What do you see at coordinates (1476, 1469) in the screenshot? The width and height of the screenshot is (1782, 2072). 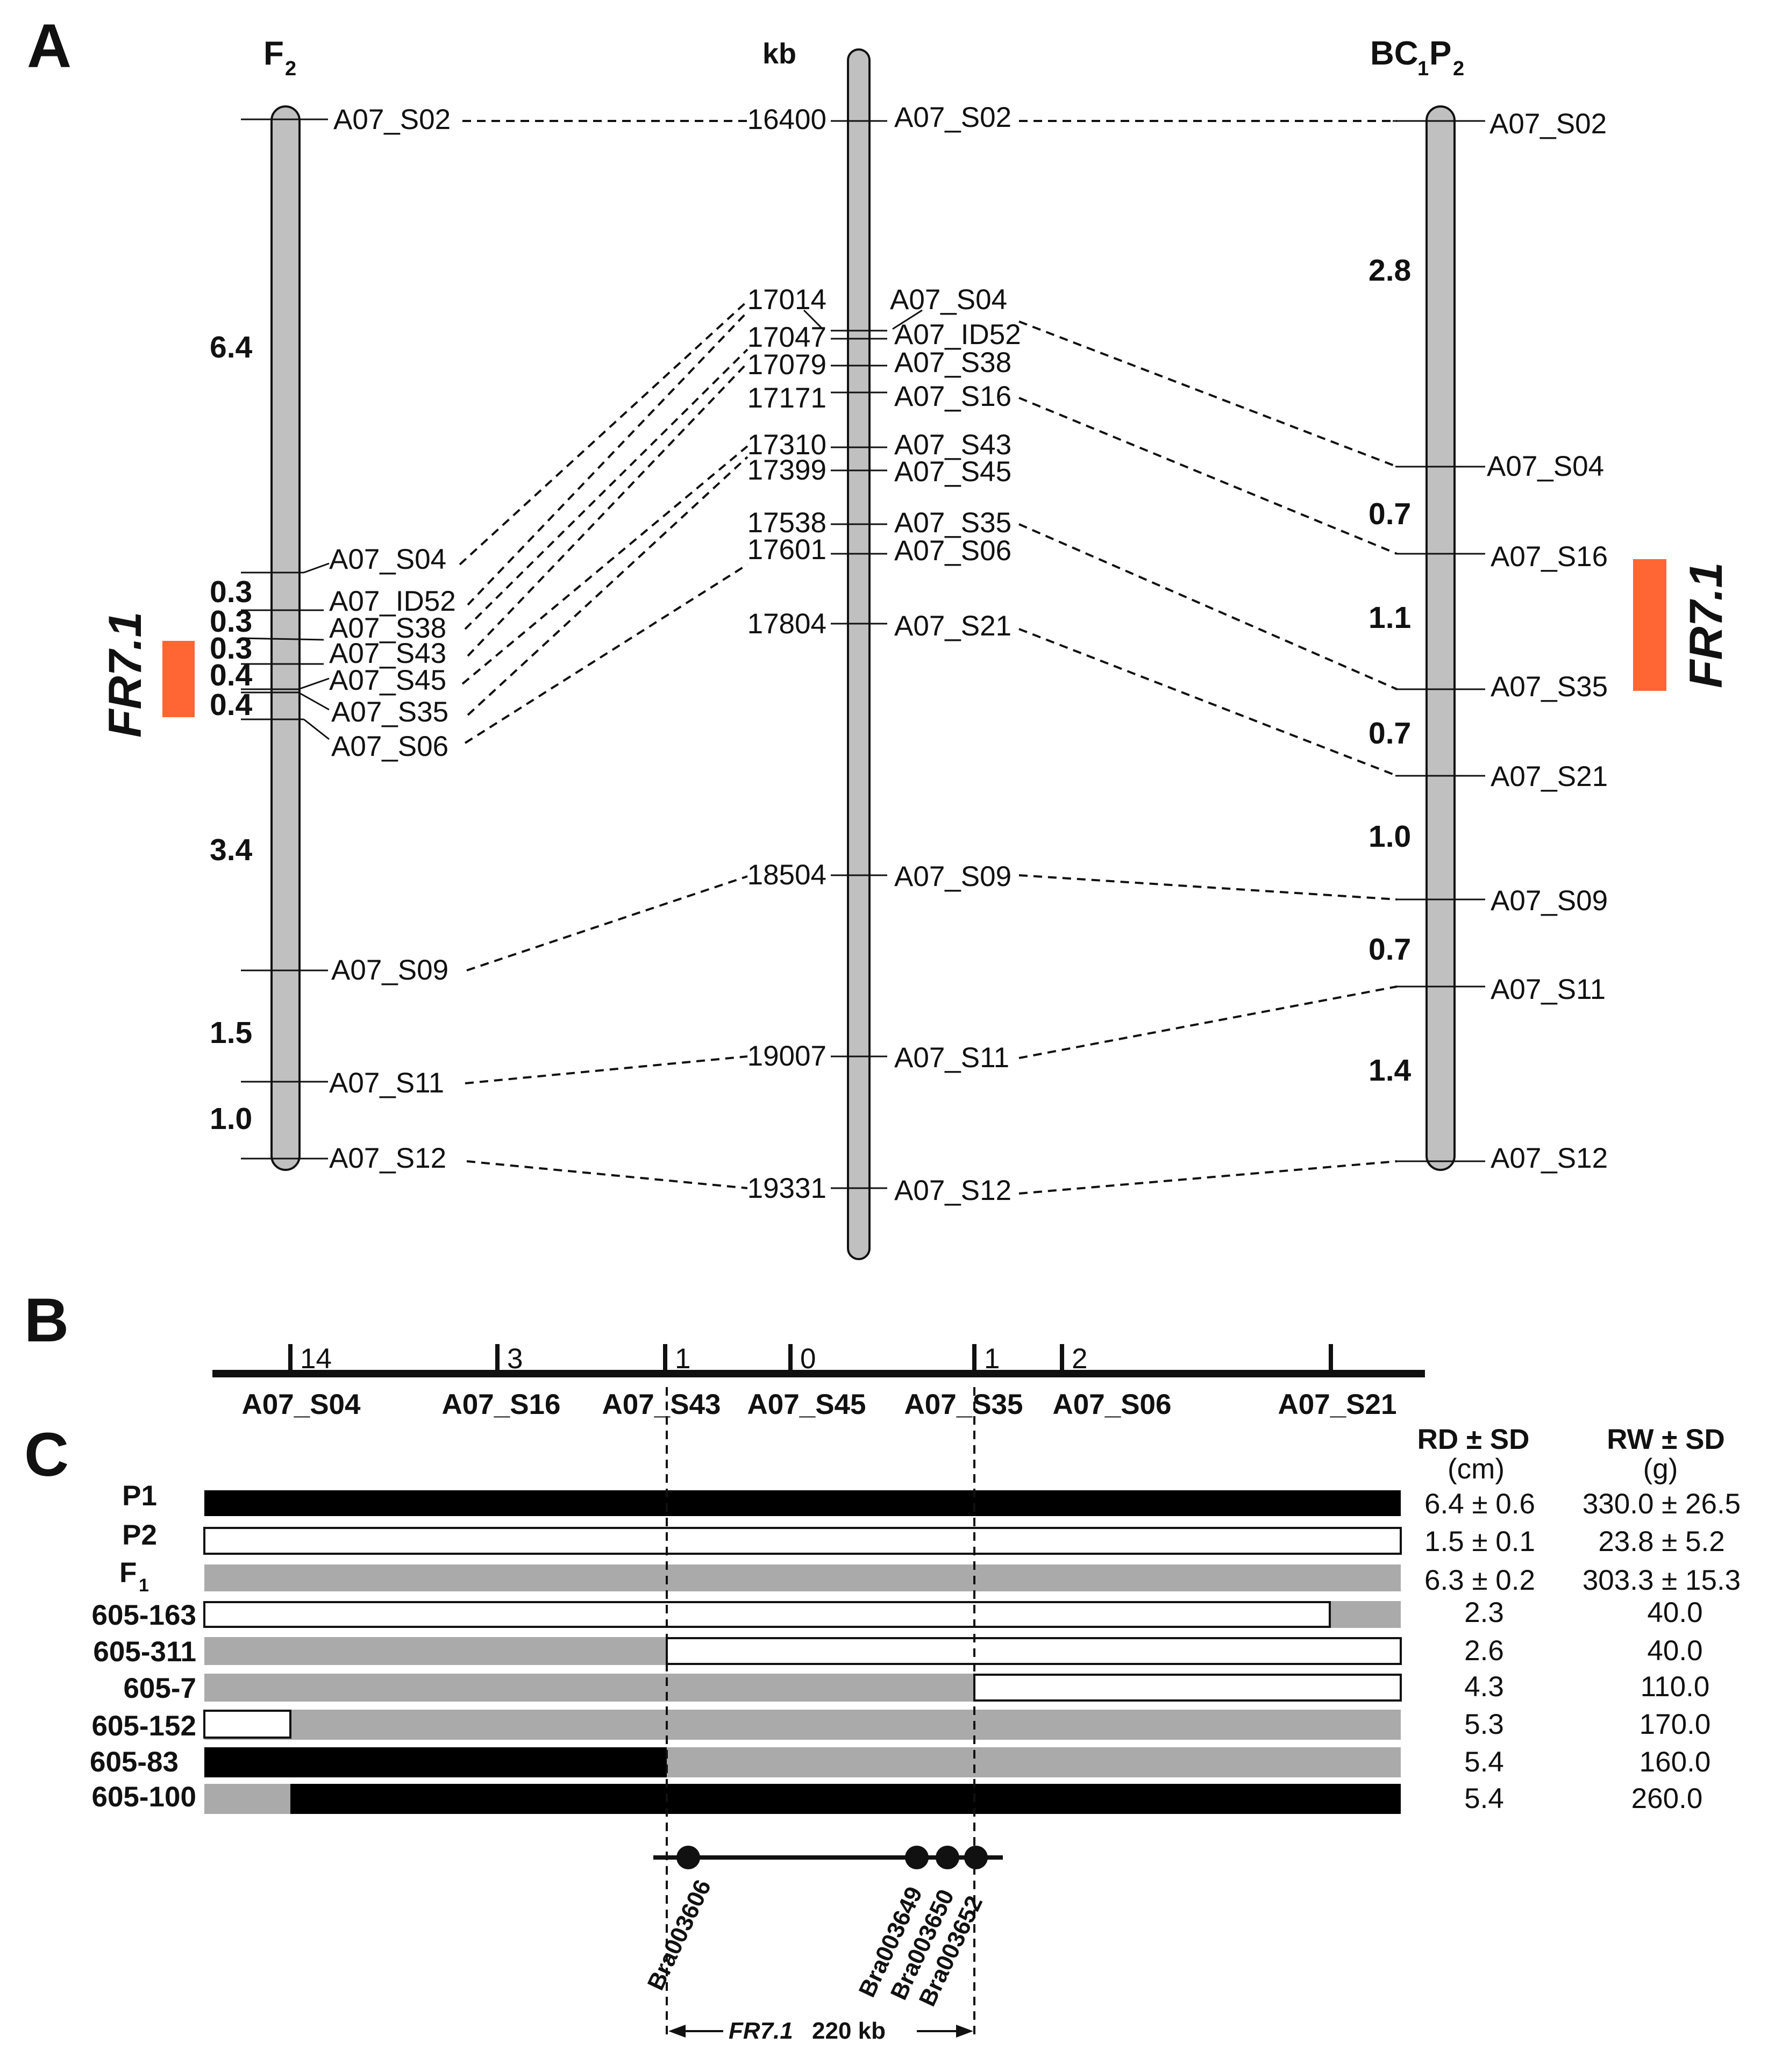 I see `svg-text: (cm)` at bounding box center [1476, 1469].